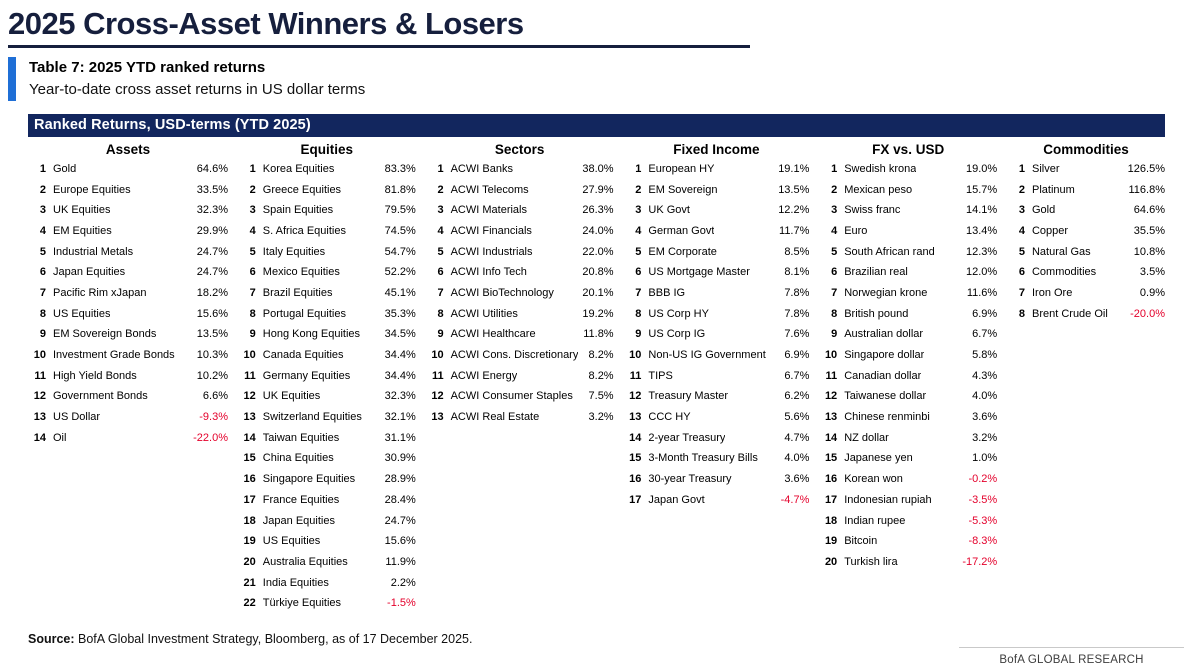 The image size is (1200, 666). I want to click on return-value: 28.4%, so click(400, 499).